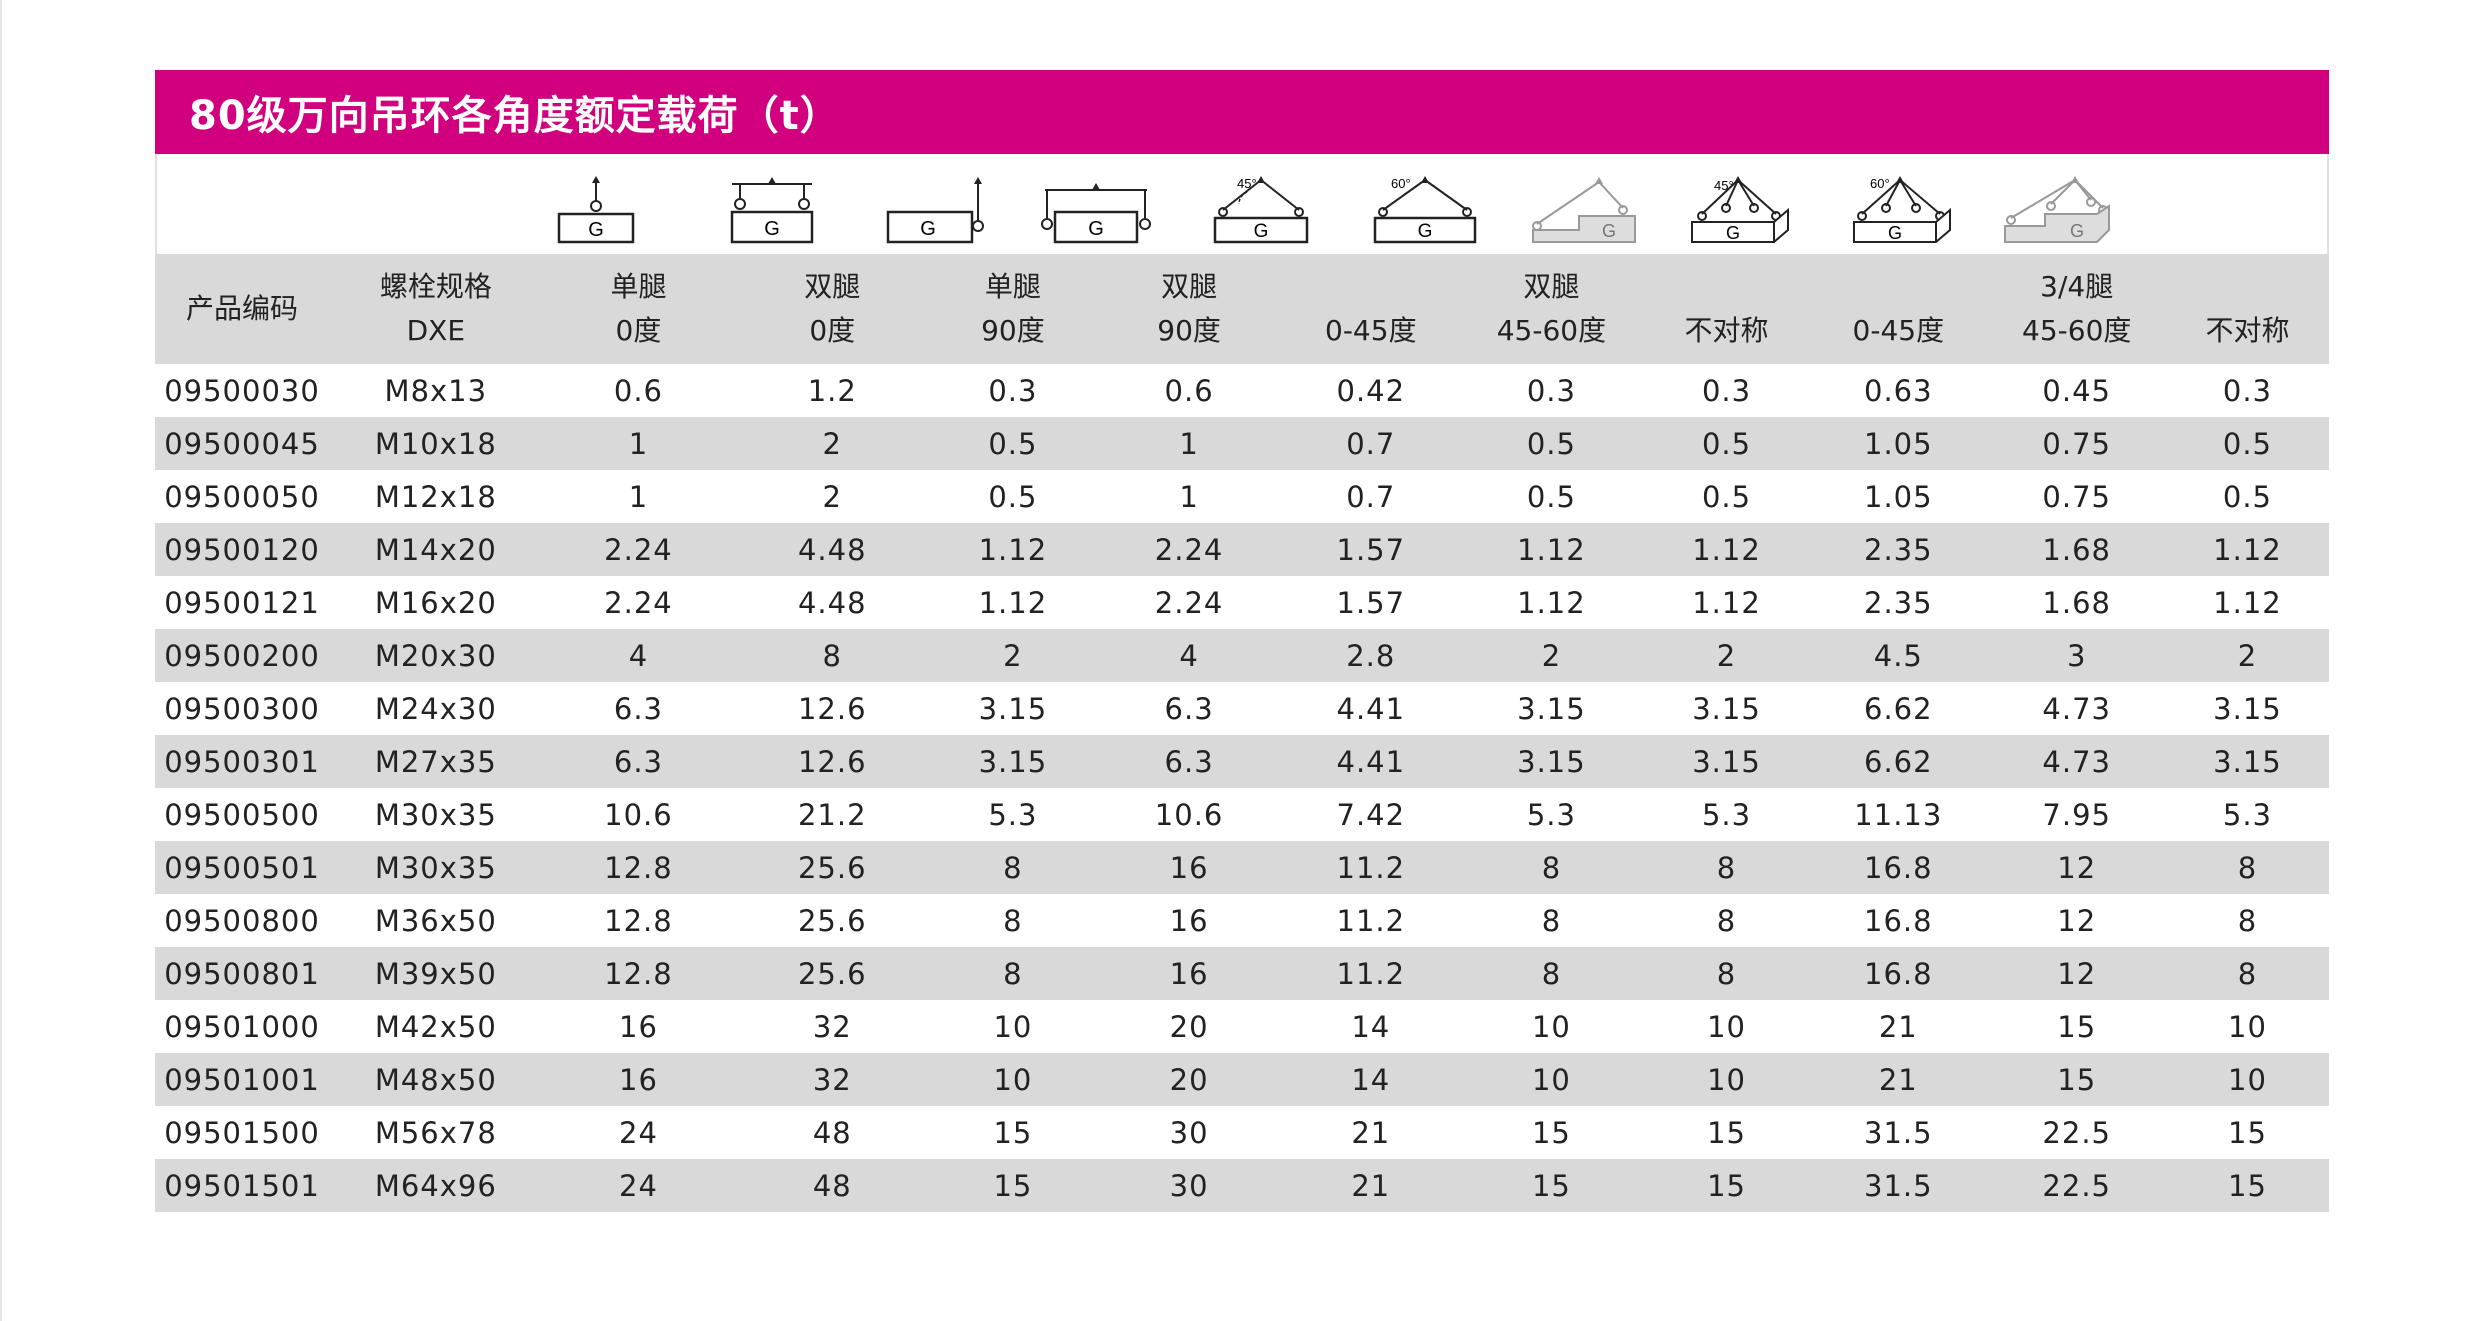 This screenshot has width=2480, height=1321. Describe the element at coordinates (2076, 390) in the screenshot. I see `load-value-cell: 0.45` at that location.